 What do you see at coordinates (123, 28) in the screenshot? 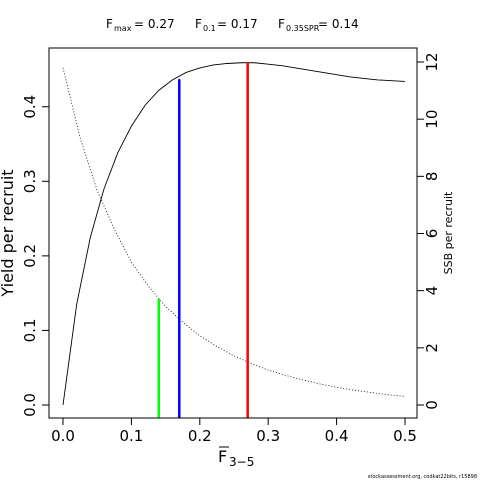
I see `header-fmax-sub: max` at bounding box center [123, 28].